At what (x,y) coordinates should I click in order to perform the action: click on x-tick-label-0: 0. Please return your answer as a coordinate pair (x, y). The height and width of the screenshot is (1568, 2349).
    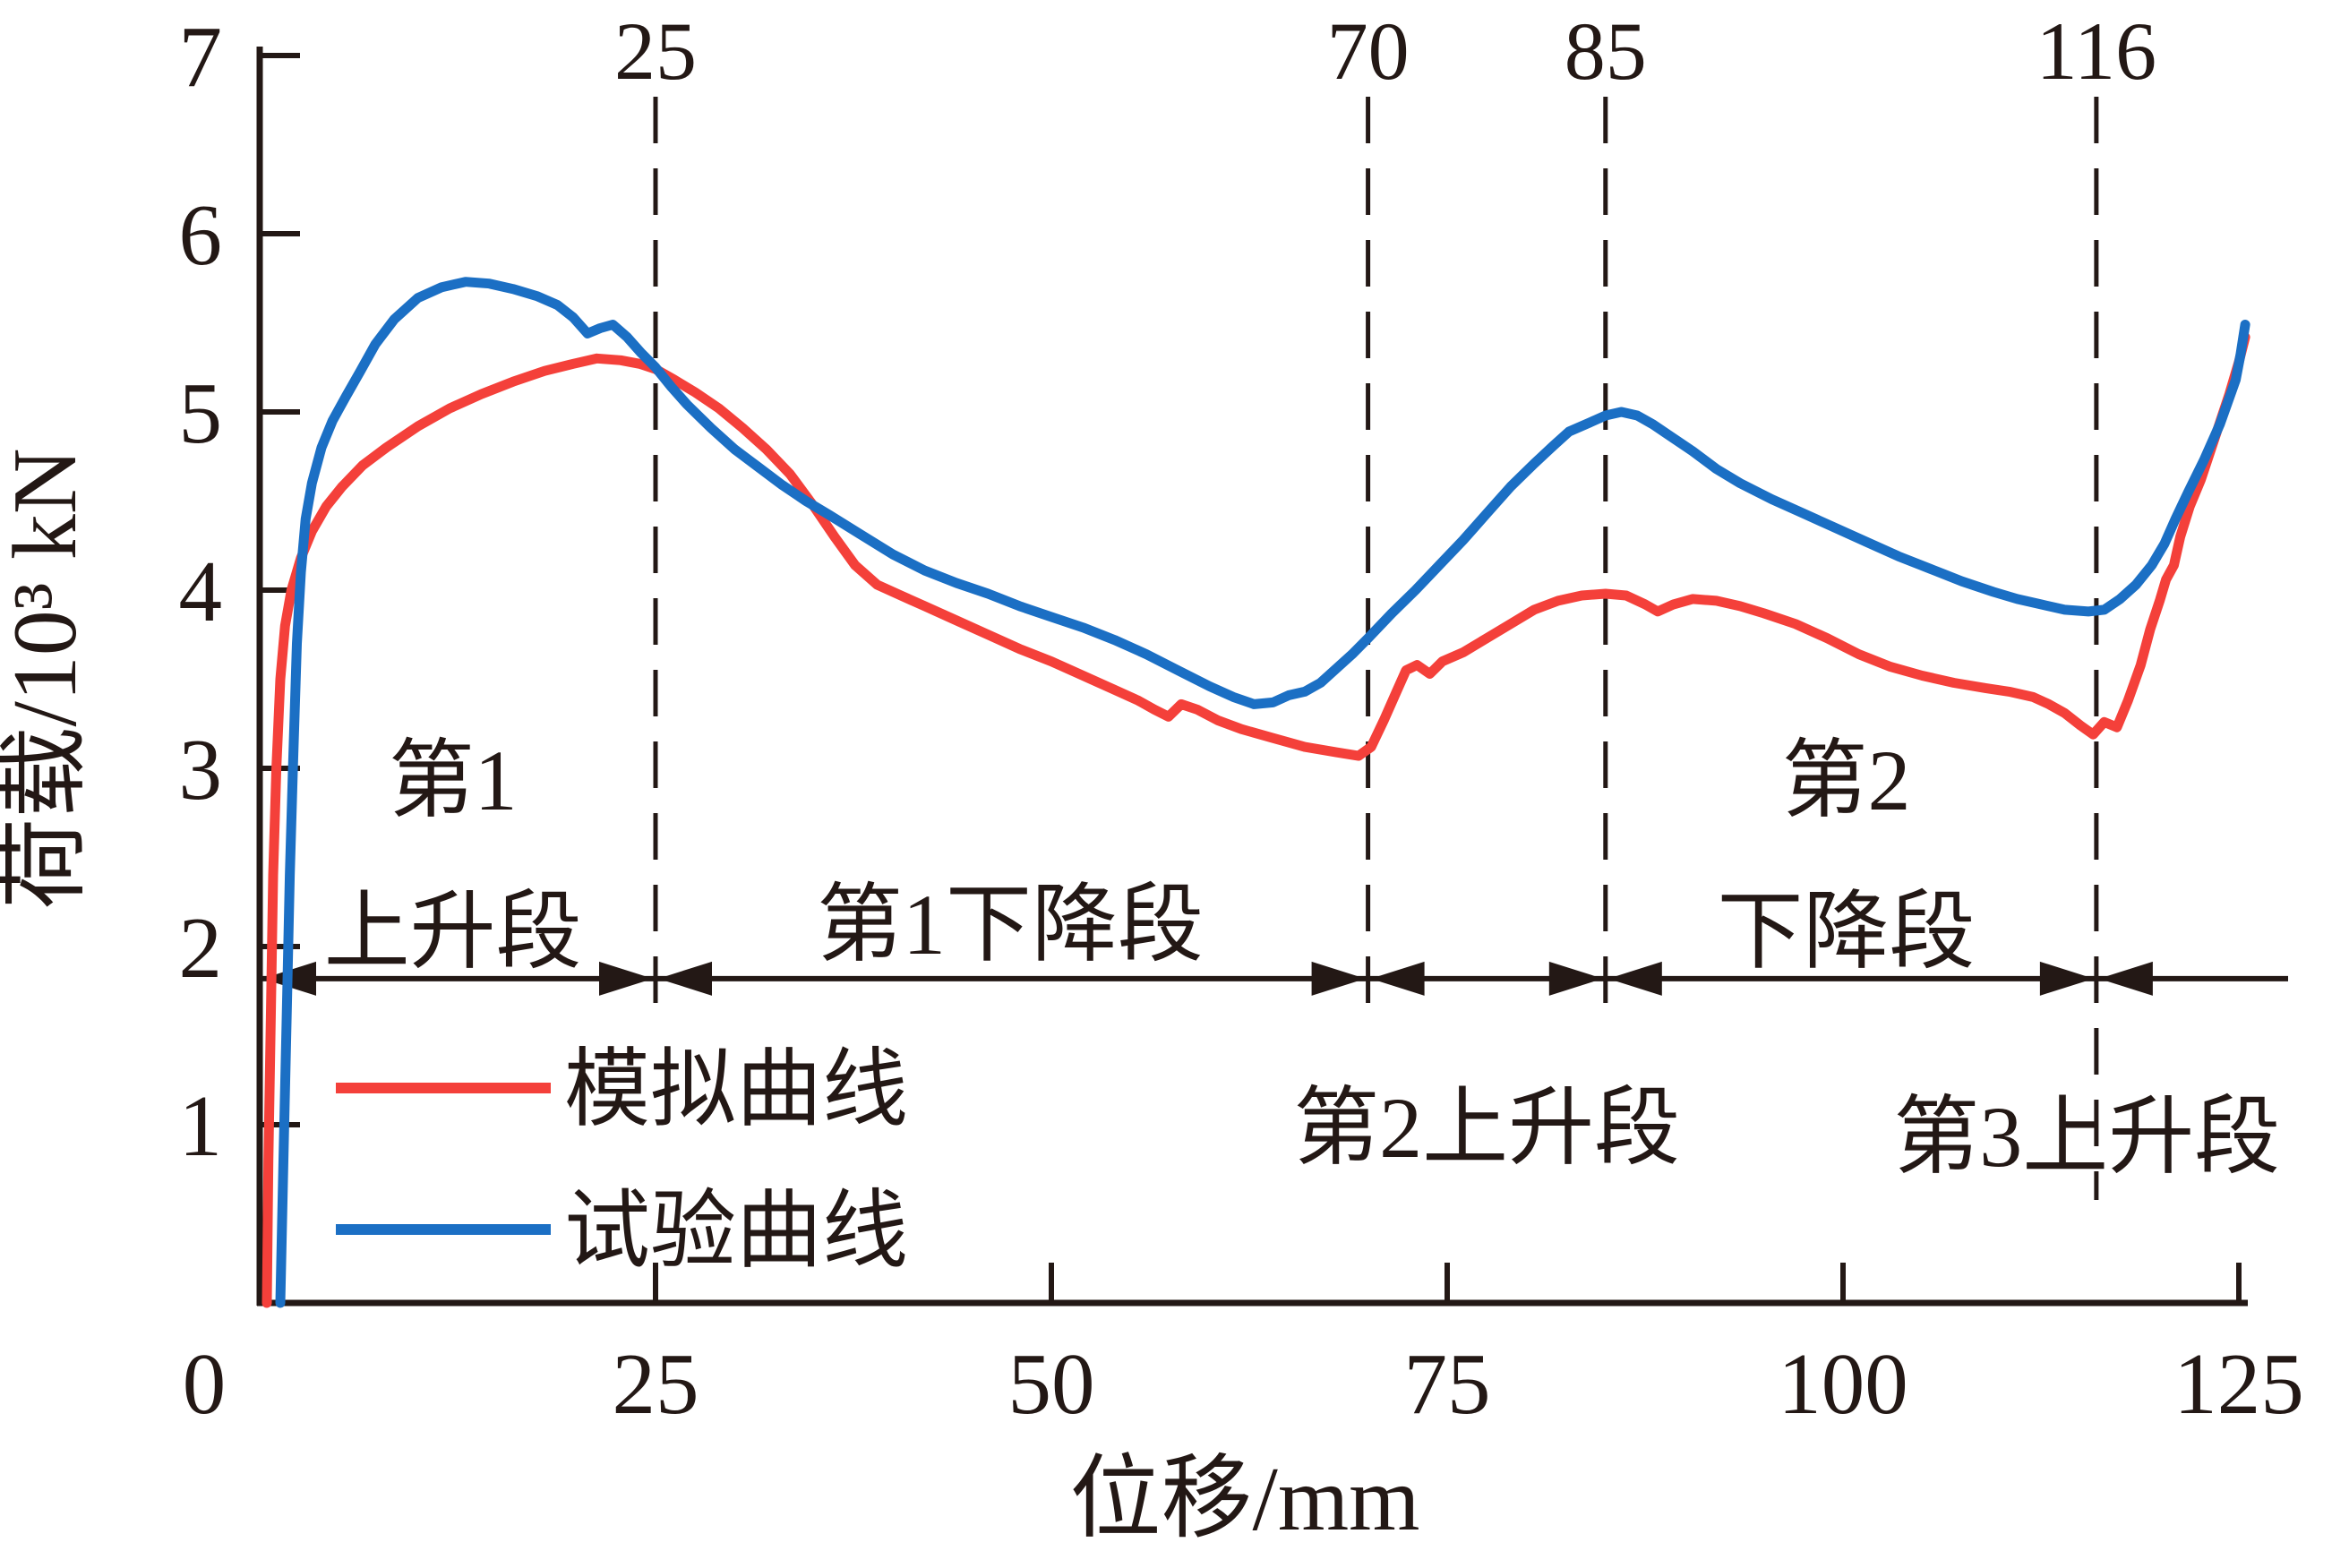
    Looking at the image, I should click on (205, 1384).